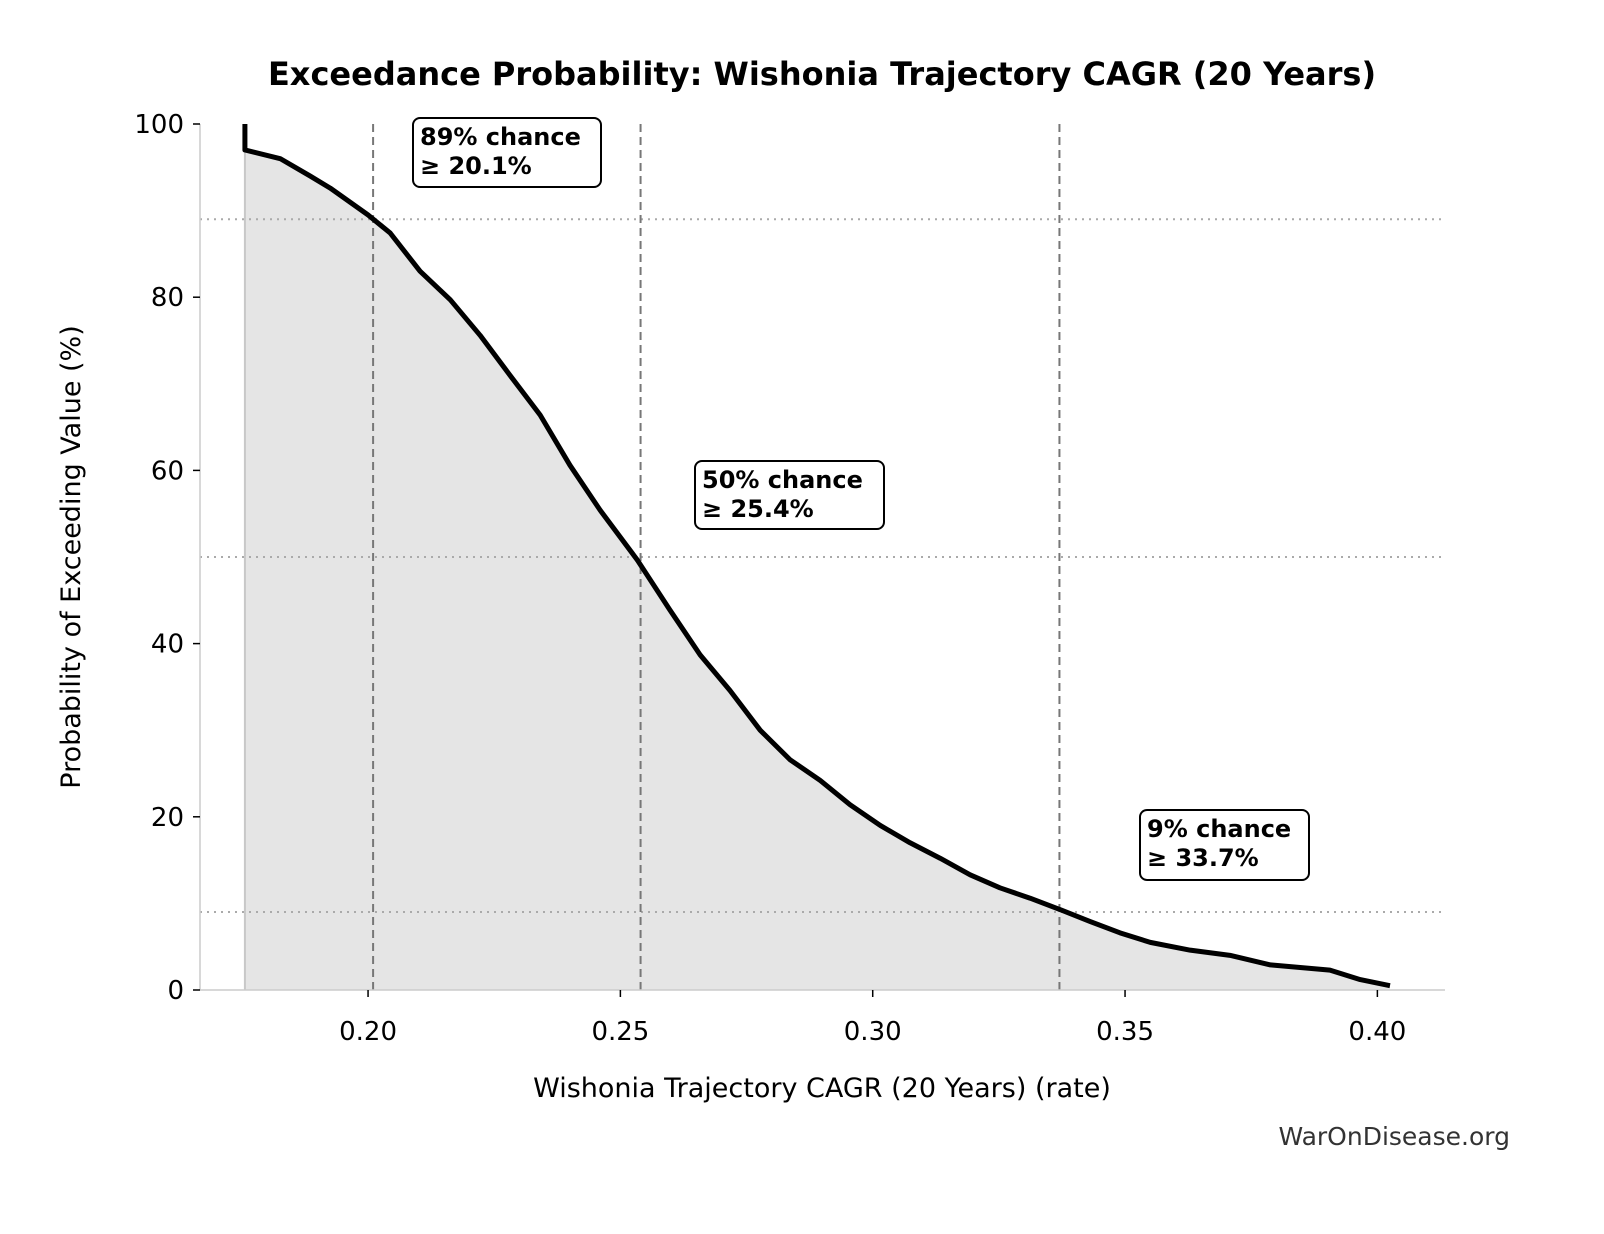  I want to click on annotation-line2: ≥ 25.4%, so click(758, 509).